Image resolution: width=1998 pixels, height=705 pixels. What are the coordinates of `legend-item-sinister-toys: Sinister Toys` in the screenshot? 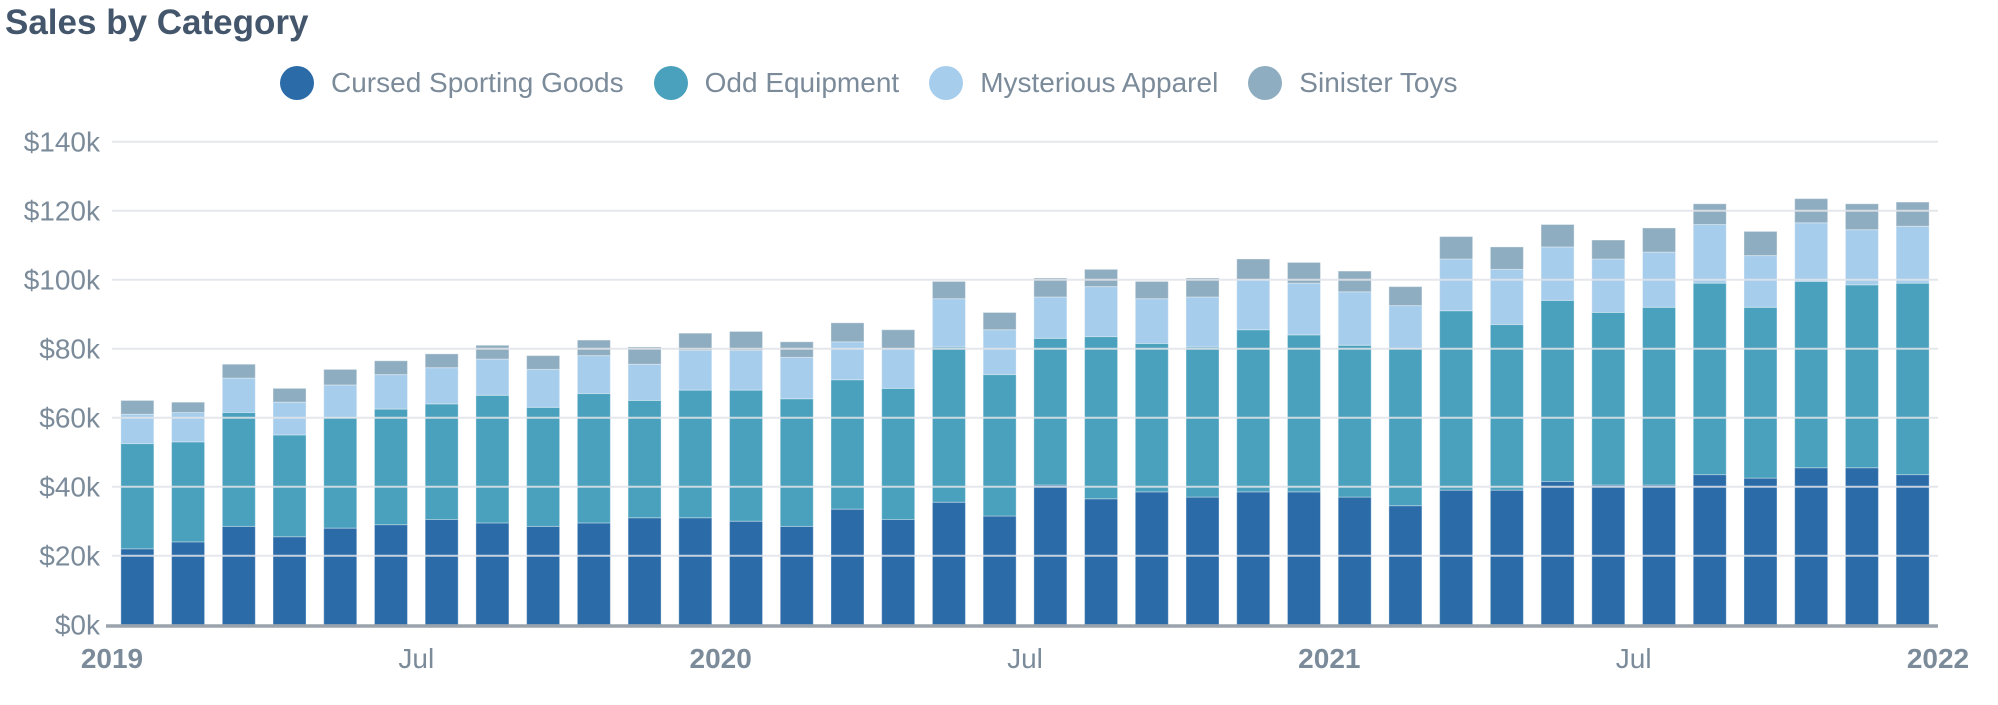 It's located at (1353, 83).